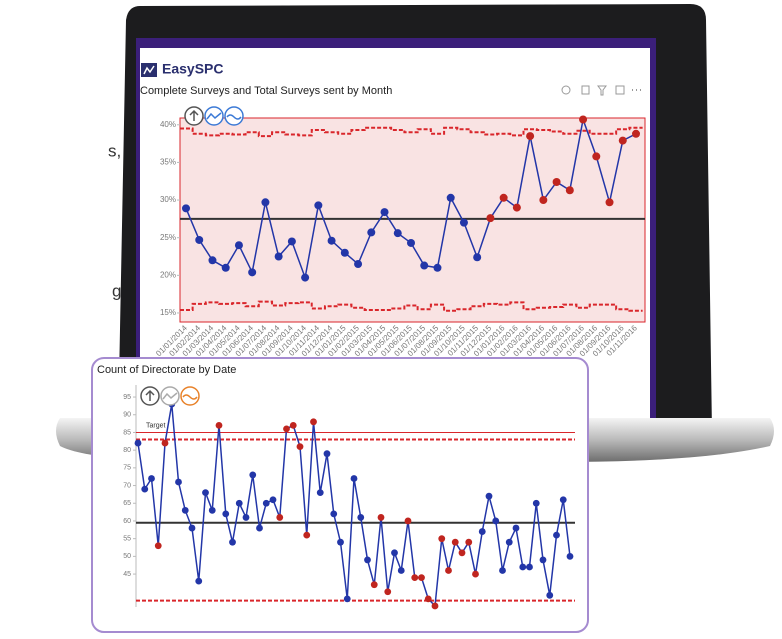 The width and height of the screenshot is (782, 639). I want to click on lcl-line, so click(411, 306).